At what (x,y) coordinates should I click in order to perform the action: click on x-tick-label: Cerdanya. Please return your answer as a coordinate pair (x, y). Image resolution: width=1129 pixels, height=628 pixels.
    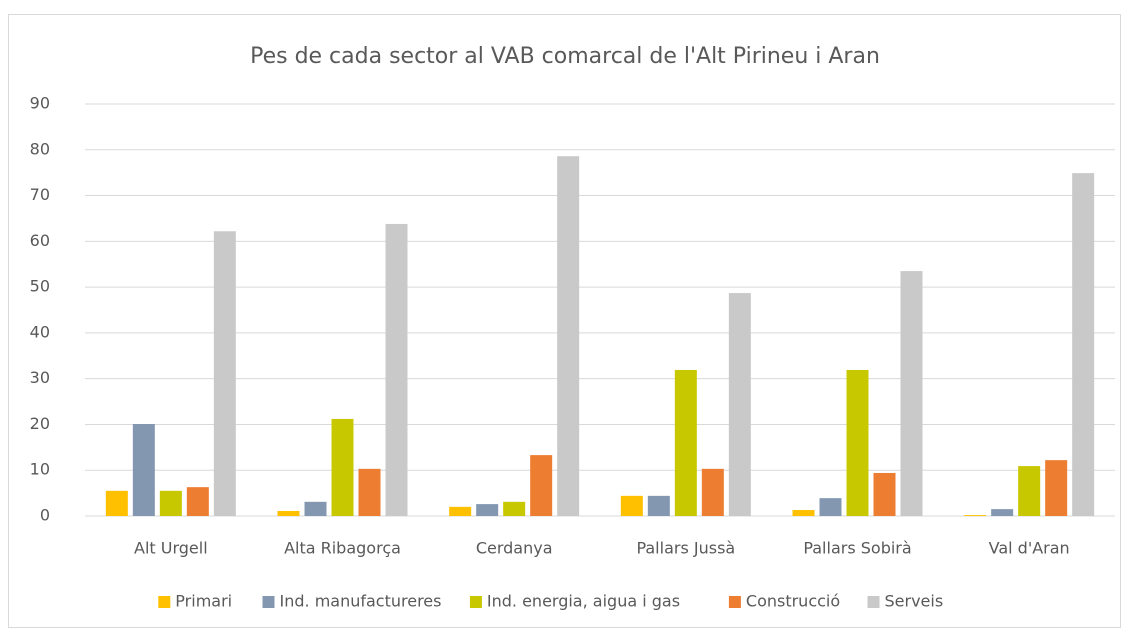
    Looking at the image, I should click on (514, 548).